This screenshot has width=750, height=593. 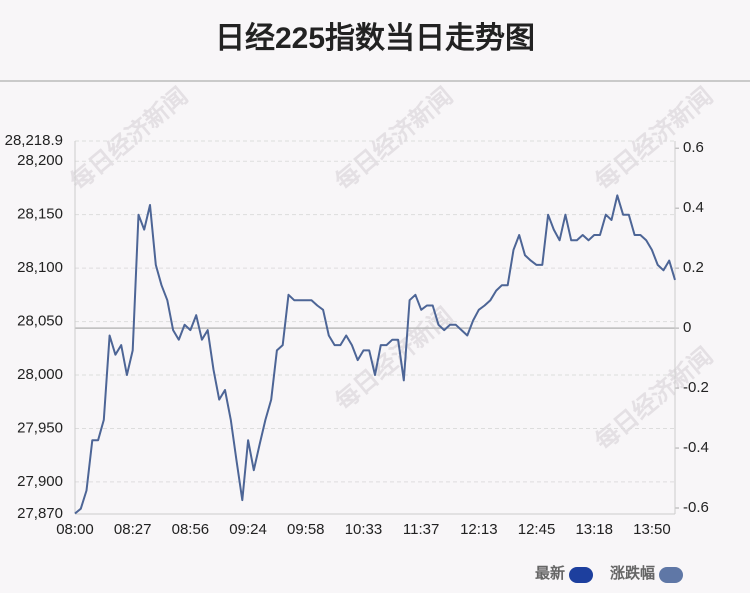 I want to click on x-tick-label: 11:37, so click(x=421, y=529).